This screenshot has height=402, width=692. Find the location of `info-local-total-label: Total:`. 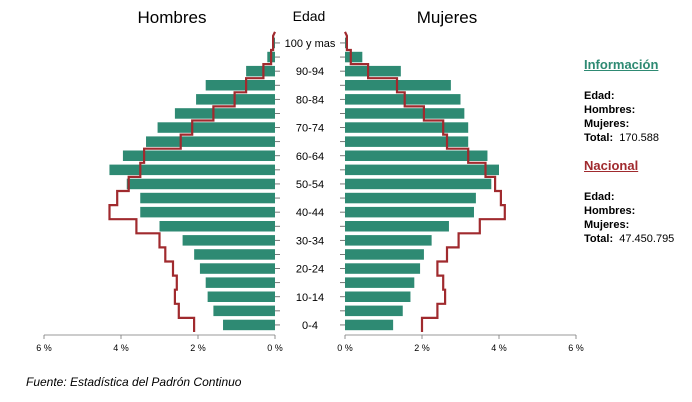

info-local-total-label: Total: is located at coordinates (599, 138).